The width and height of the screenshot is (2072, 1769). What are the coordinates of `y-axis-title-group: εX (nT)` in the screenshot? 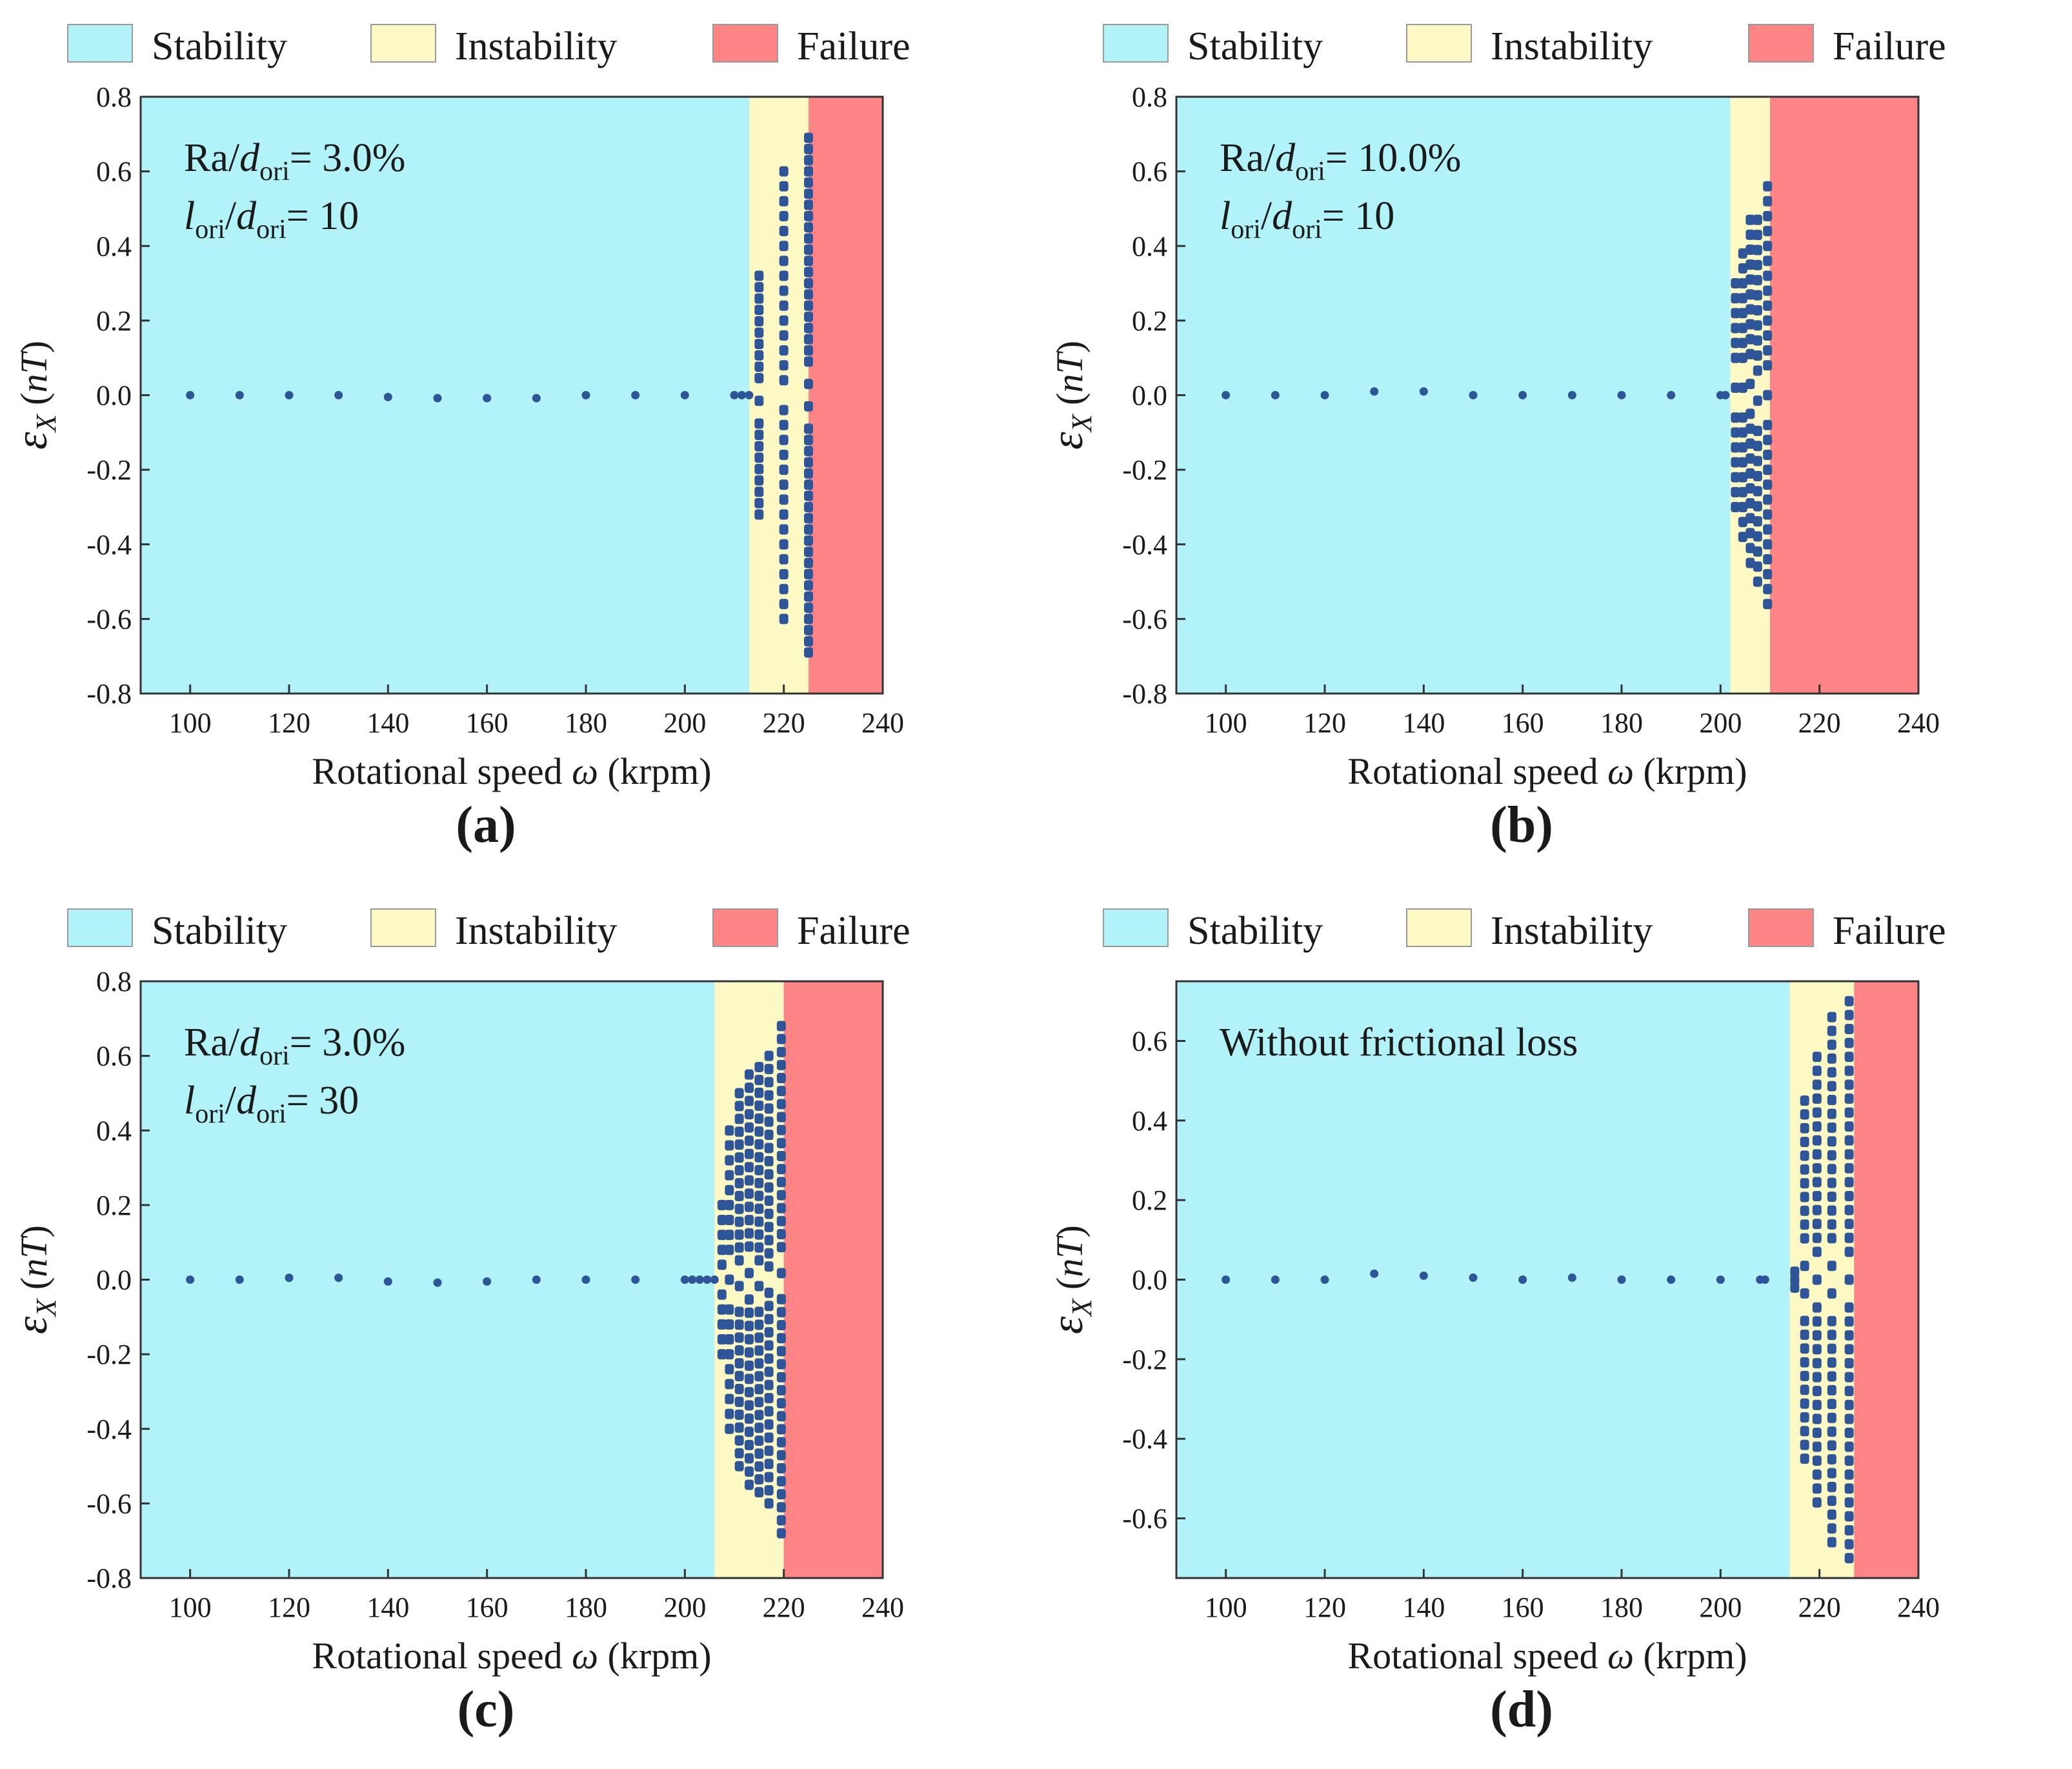 It's located at (35, 395).